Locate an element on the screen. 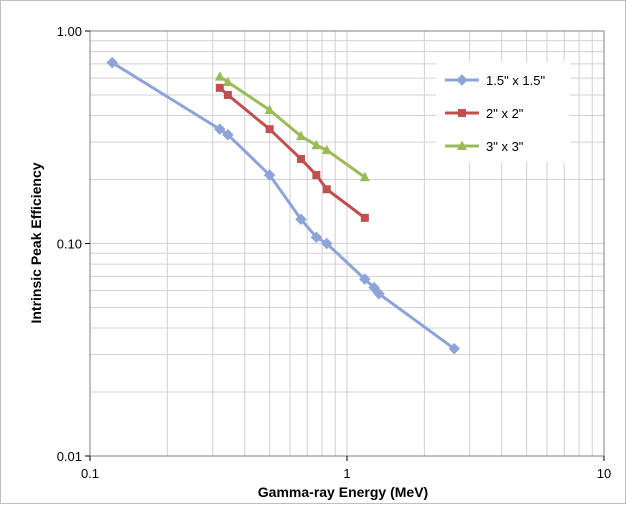  x-tick-label: 1 is located at coordinates (346, 473).